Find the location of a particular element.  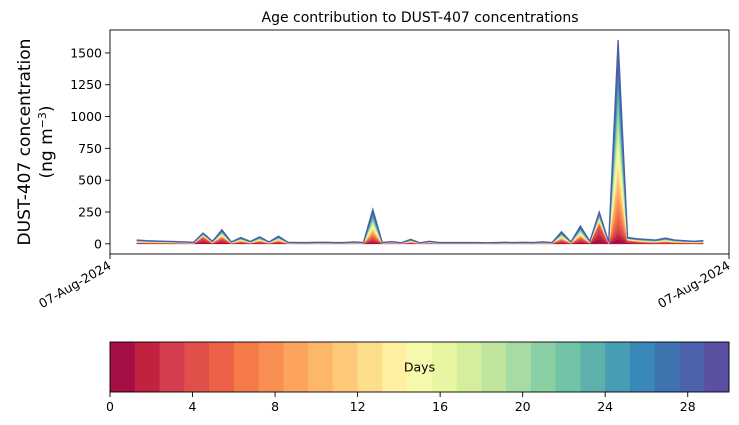

colorbar-tick-label: 0 is located at coordinates (110, 406).